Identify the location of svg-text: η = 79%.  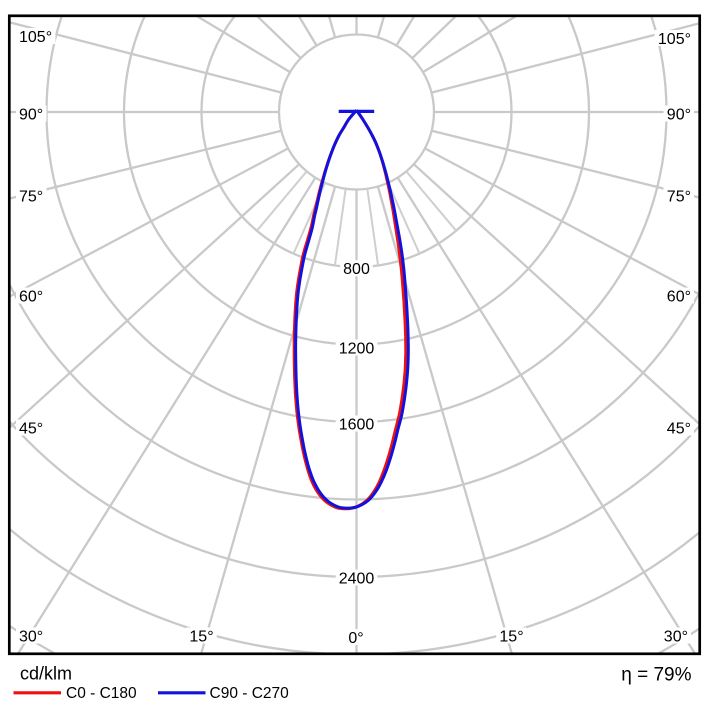
(656, 675).